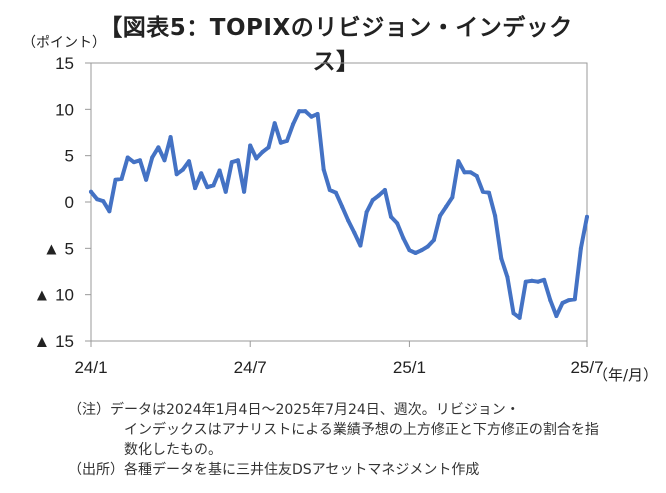 This screenshot has width=666, height=493. Describe the element at coordinates (294, 410) in the screenshot. I see `note-1: （注）データは2024年1月4日～2025年7月24日、週次。リビジョン・` at that location.